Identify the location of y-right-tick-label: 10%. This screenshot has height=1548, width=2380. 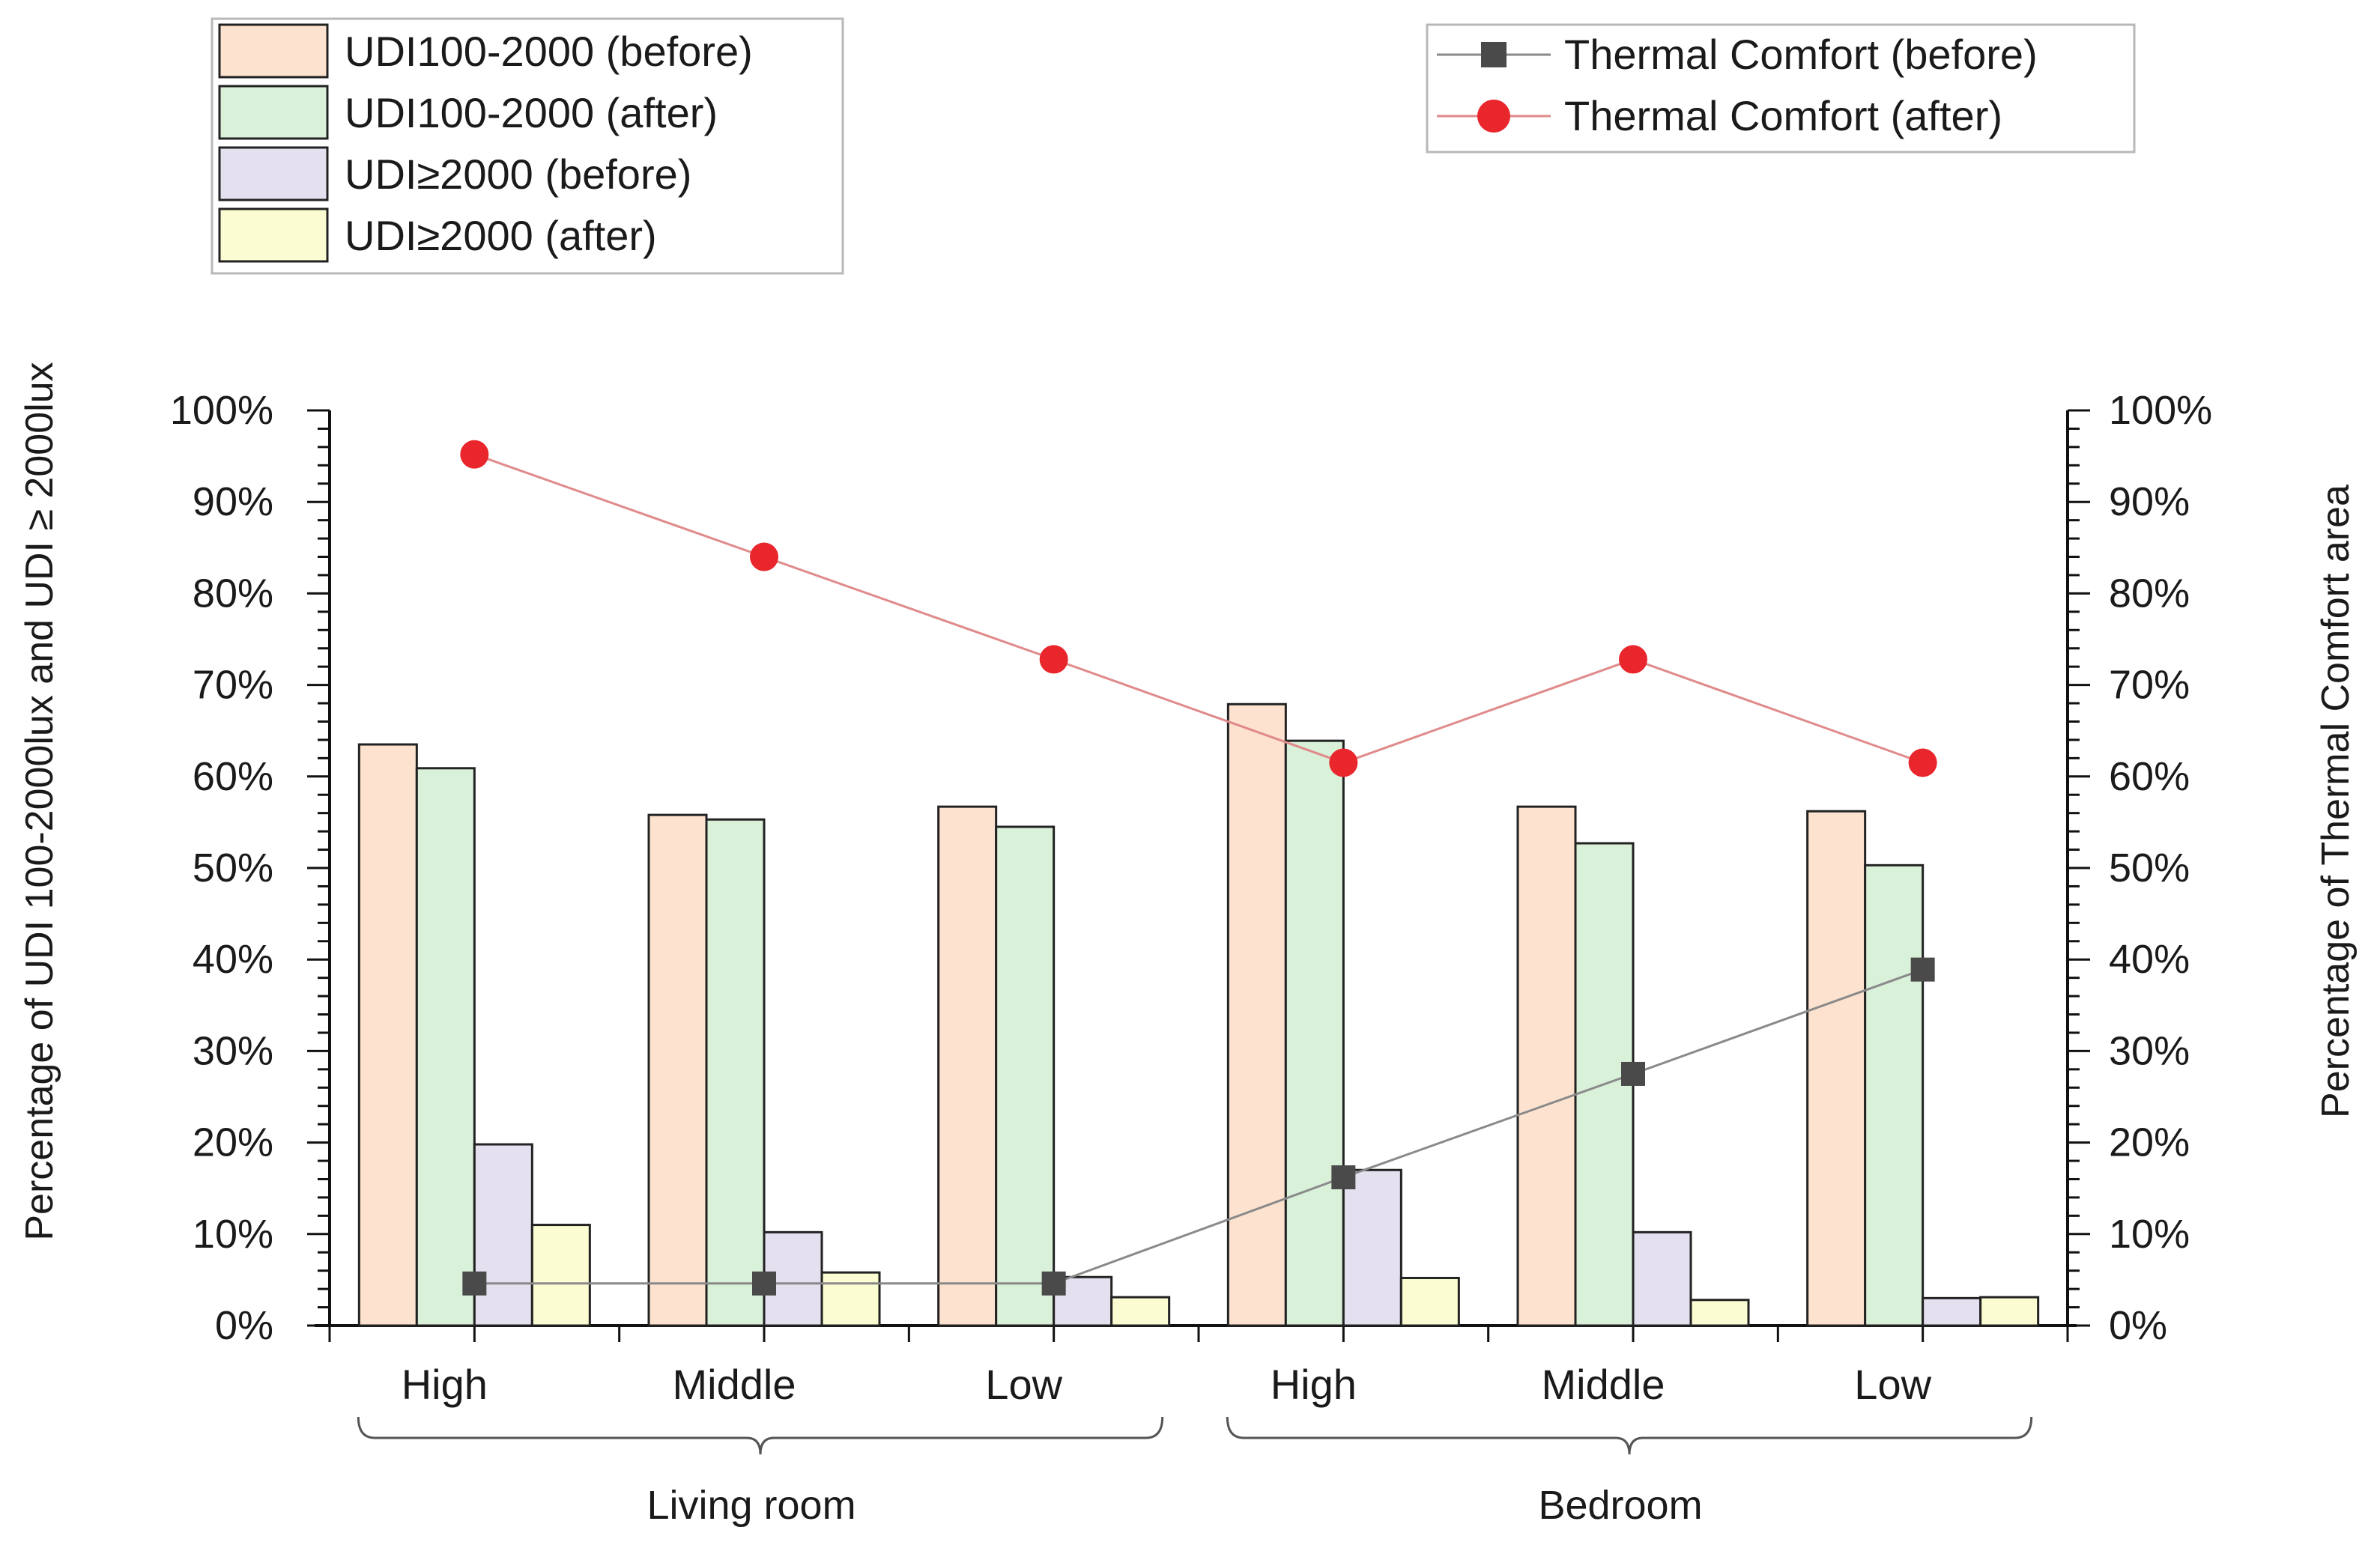
(2149, 1234).